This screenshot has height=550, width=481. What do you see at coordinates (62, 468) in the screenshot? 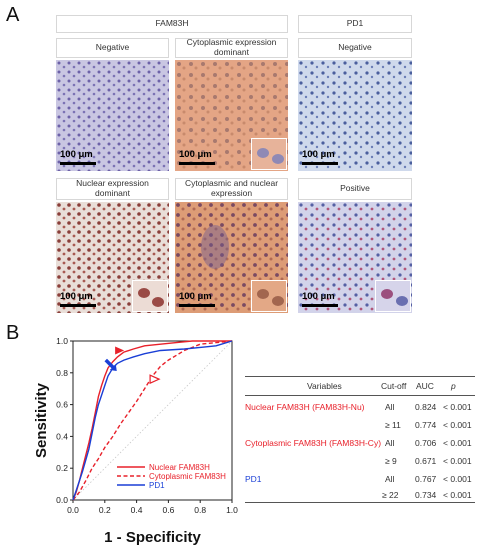
I see `y-tick-label: 0.2` at bounding box center [62, 468].